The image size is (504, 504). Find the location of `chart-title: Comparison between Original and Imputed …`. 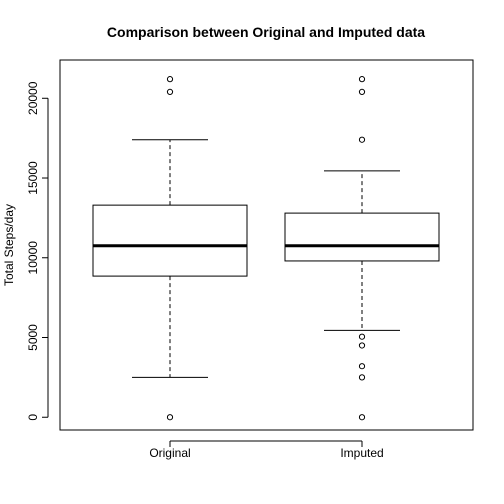

chart-title: Comparison between Original and Imputed … is located at coordinates (266, 32).